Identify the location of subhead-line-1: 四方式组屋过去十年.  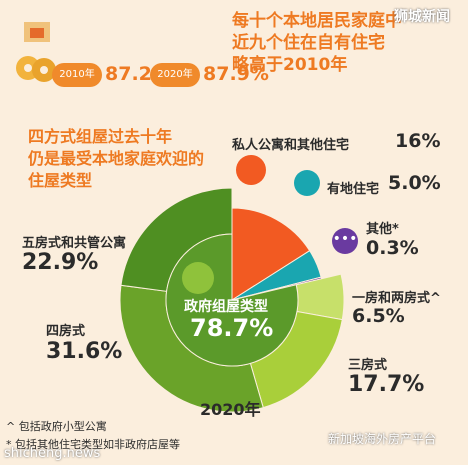
(100, 136).